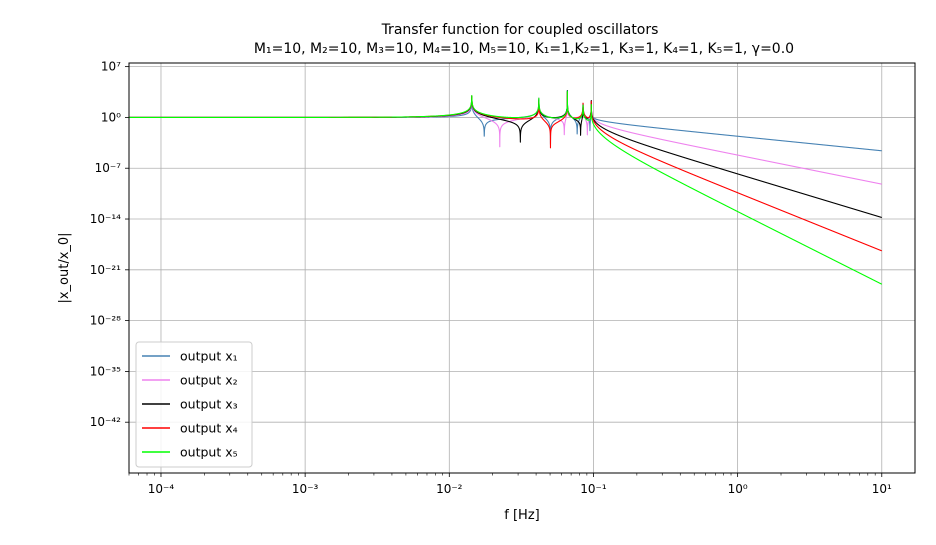  Describe the element at coordinates (108, 168) in the screenshot. I see `y-tick-label: 10⁻⁷` at that location.